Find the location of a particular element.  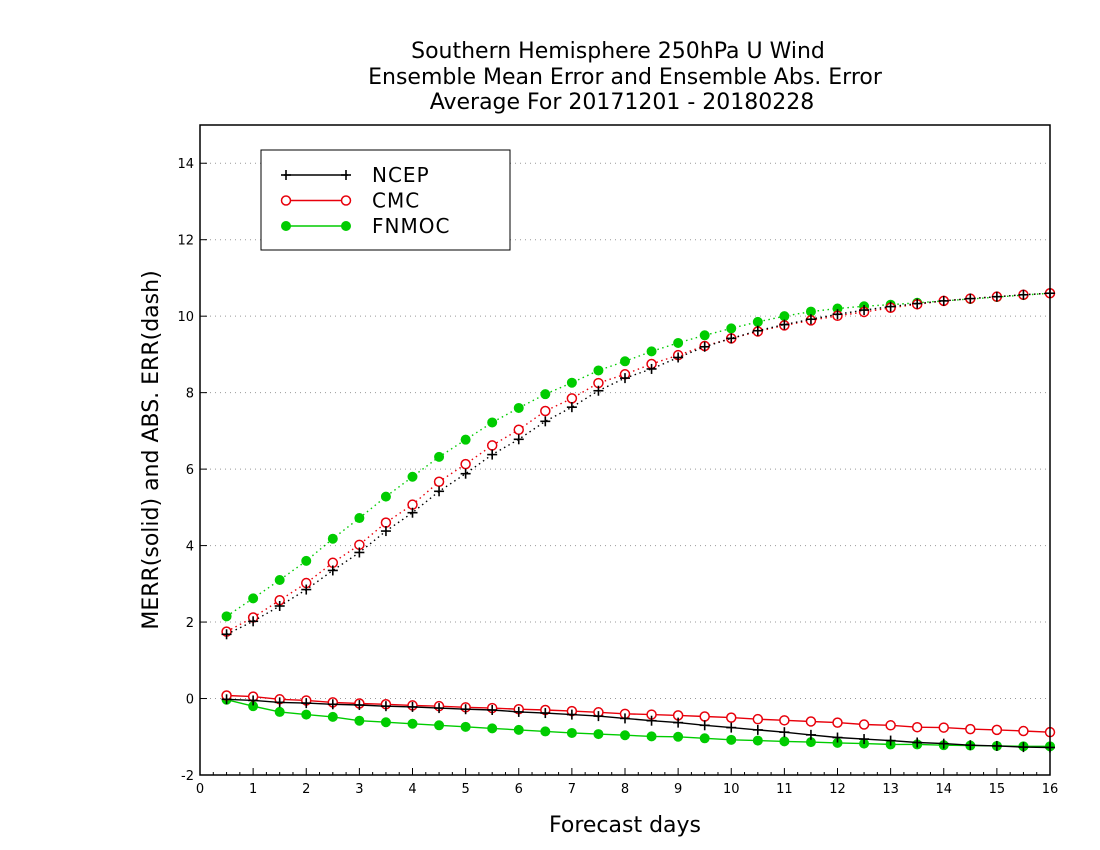

x-tick-label: 12 is located at coordinates (837, 789).